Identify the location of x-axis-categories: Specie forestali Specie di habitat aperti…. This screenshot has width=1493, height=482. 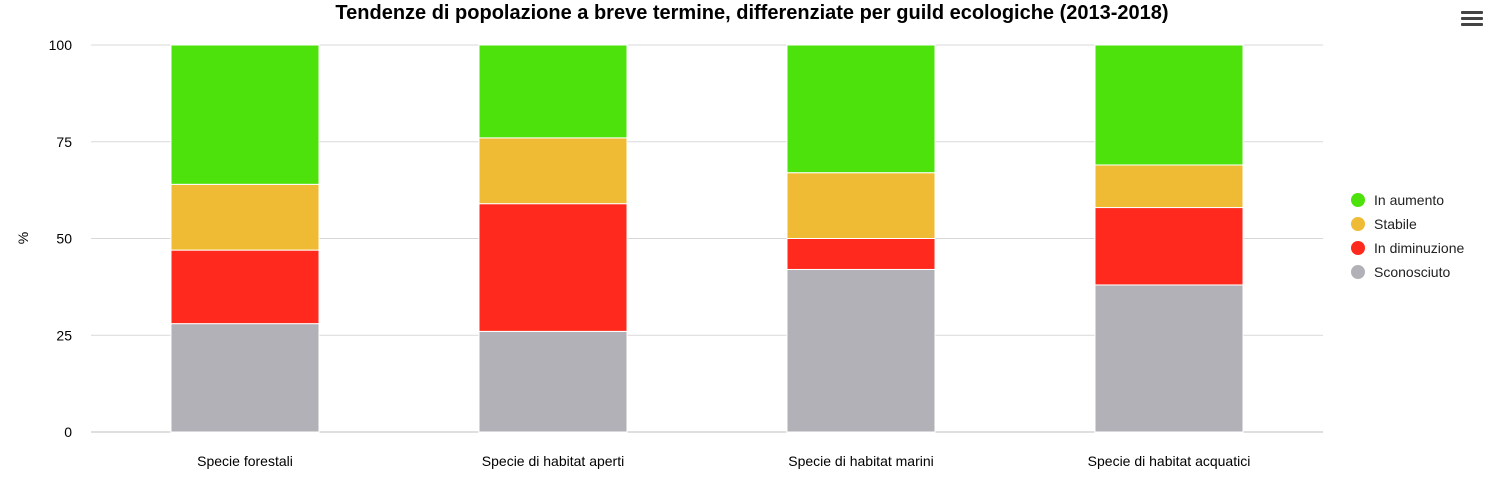
(723, 461).